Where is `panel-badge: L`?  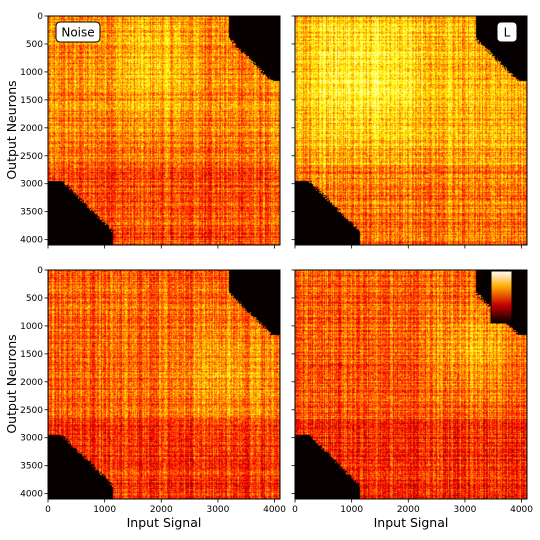
panel-badge: L is located at coordinates (507, 32).